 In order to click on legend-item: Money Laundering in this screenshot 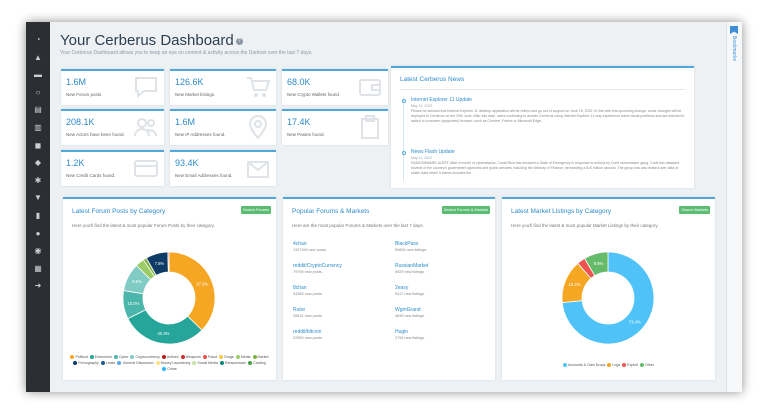, I will do `click(173, 363)`.